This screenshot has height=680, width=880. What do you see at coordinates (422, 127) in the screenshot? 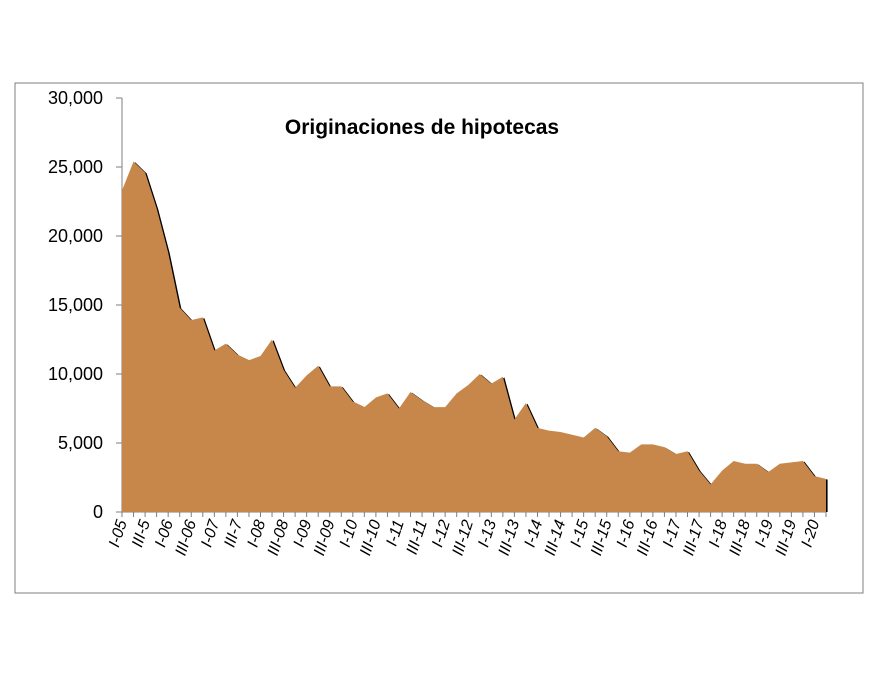
I see `chart-title: Originaciones de hipotecas` at bounding box center [422, 127].